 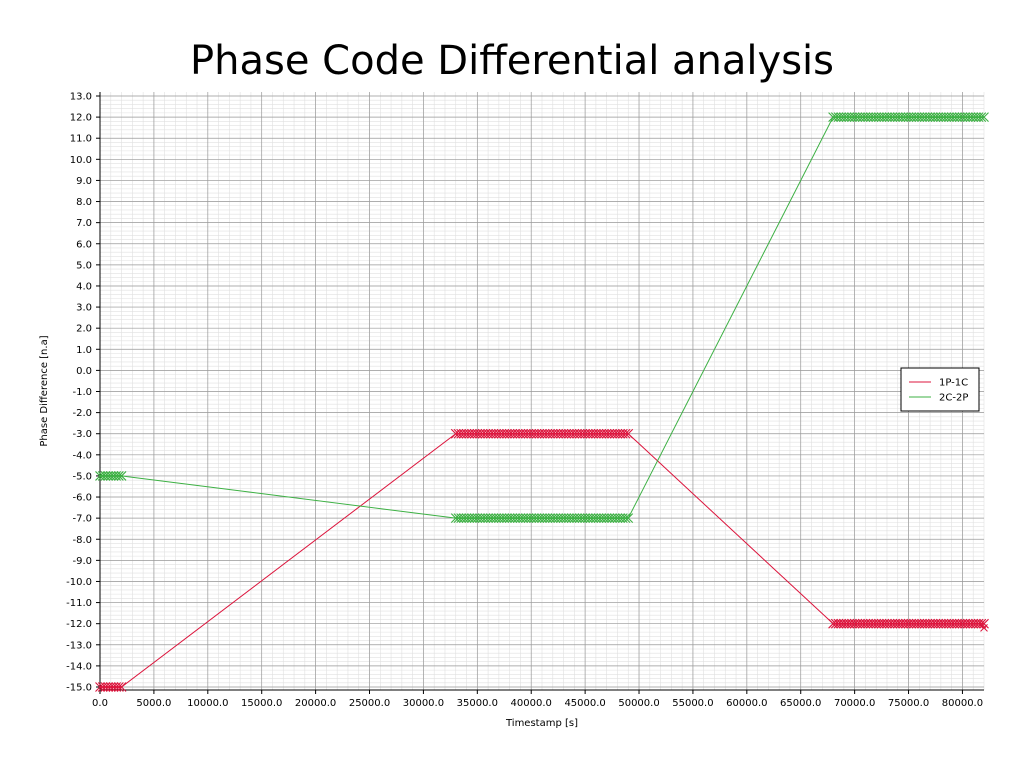 What do you see at coordinates (746, 703) in the screenshot?
I see `x-tick-label: 60000.0` at bounding box center [746, 703].